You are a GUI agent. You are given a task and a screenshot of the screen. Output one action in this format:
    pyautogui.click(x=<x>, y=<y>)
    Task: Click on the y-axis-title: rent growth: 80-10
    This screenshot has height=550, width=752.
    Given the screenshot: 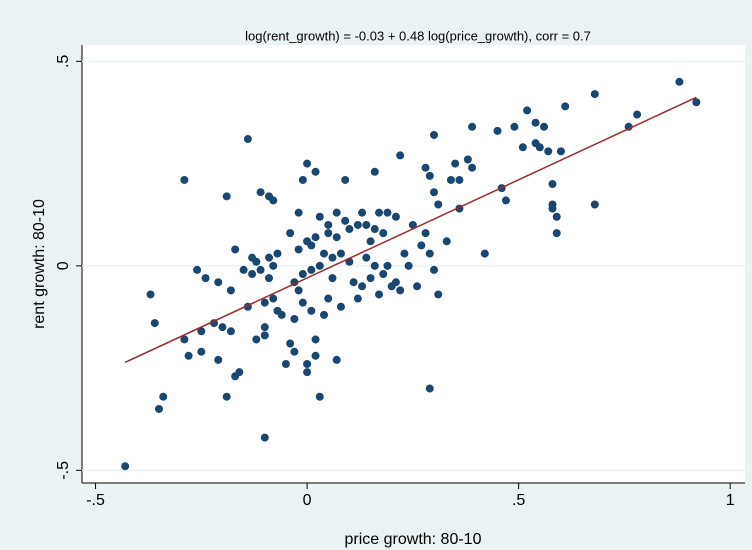 What is the action you would take?
    pyautogui.click(x=39, y=264)
    